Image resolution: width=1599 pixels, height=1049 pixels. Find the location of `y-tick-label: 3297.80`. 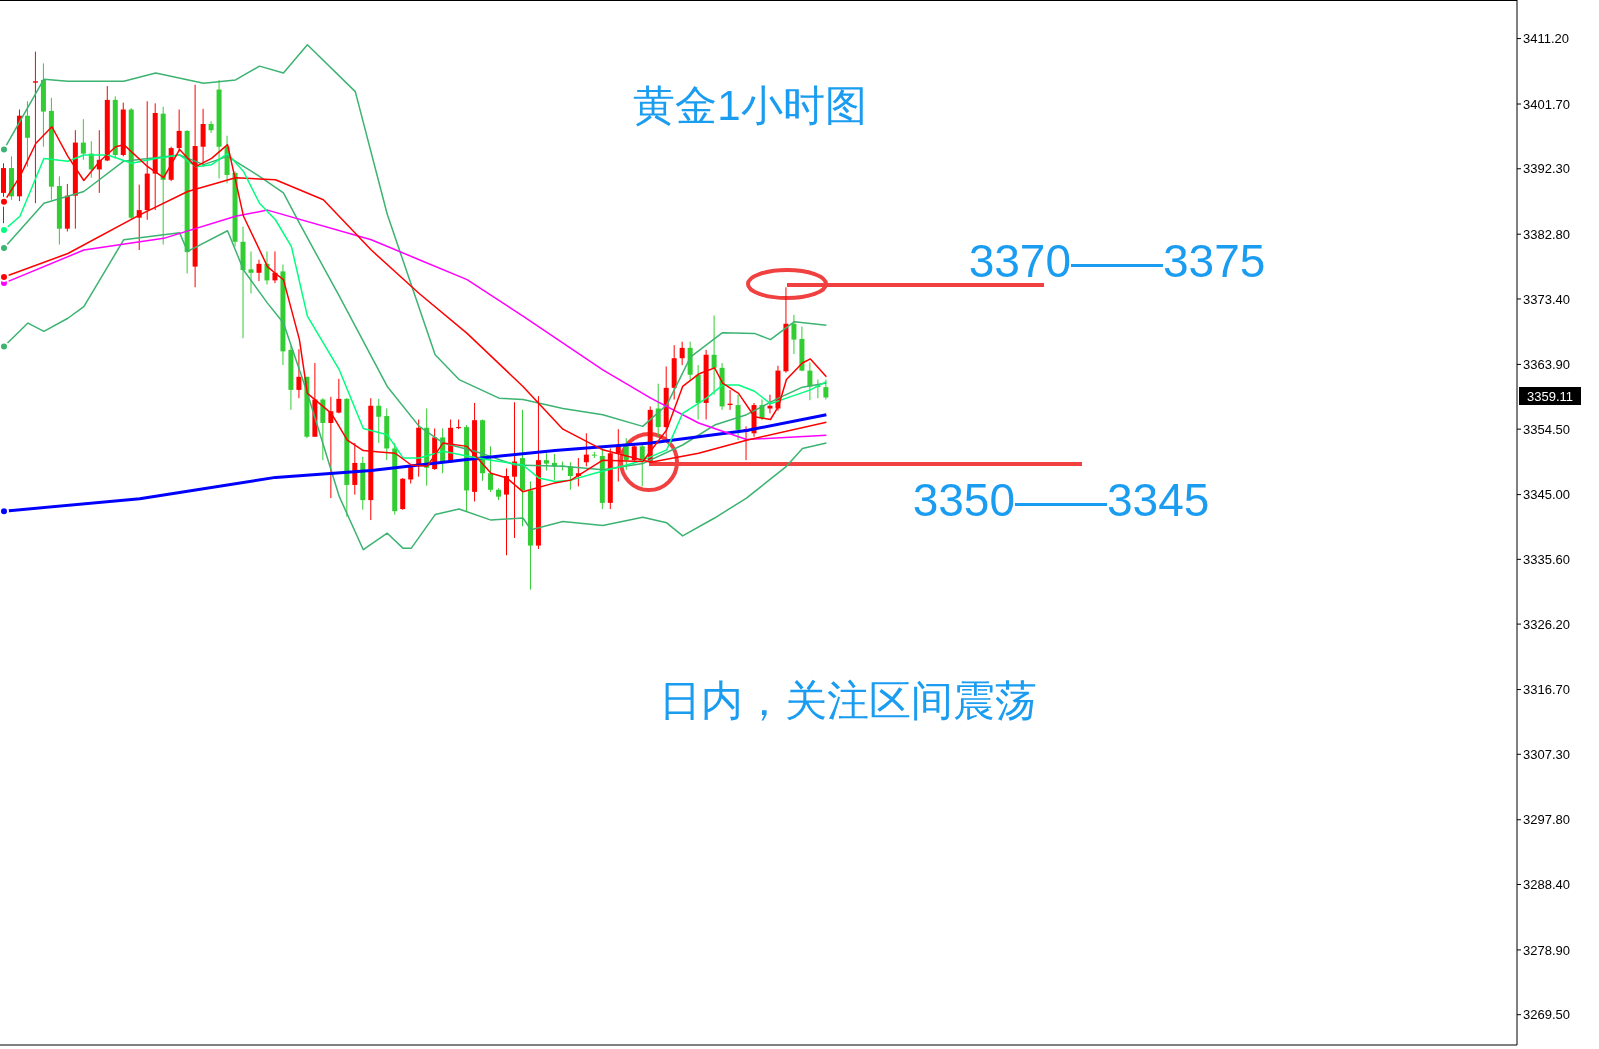

y-tick-label: 3297.80 is located at coordinates (1546, 820).